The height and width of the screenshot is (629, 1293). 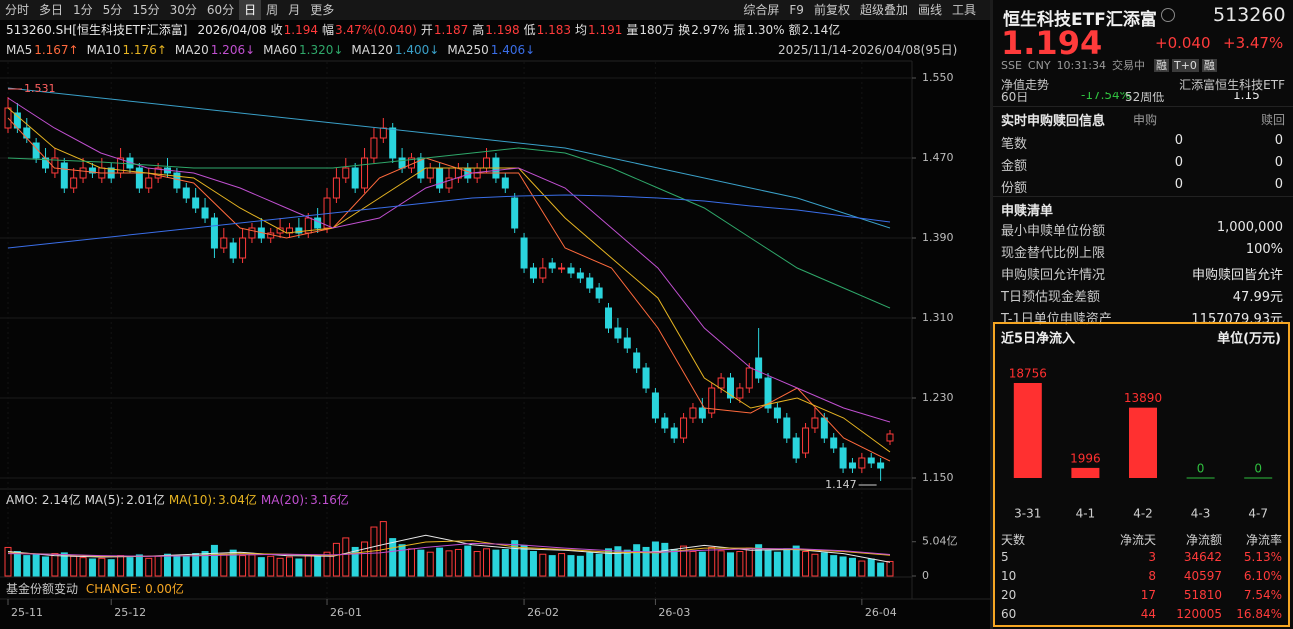 I want to click on ma-value: 1.406↓, so click(x=513, y=50).